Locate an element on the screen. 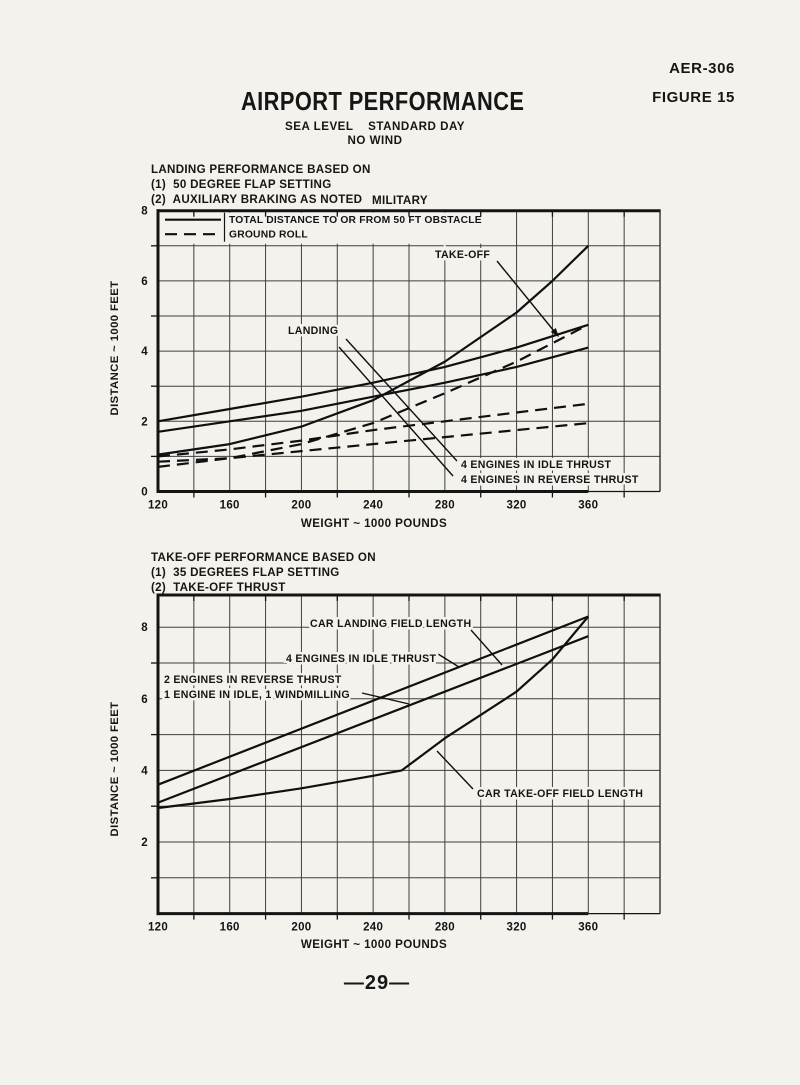 The width and height of the screenshot is (800, 1085). curve-label-idle4: 4 ENGINES IN IDLE THRUST is located at coordinates (361, 659).